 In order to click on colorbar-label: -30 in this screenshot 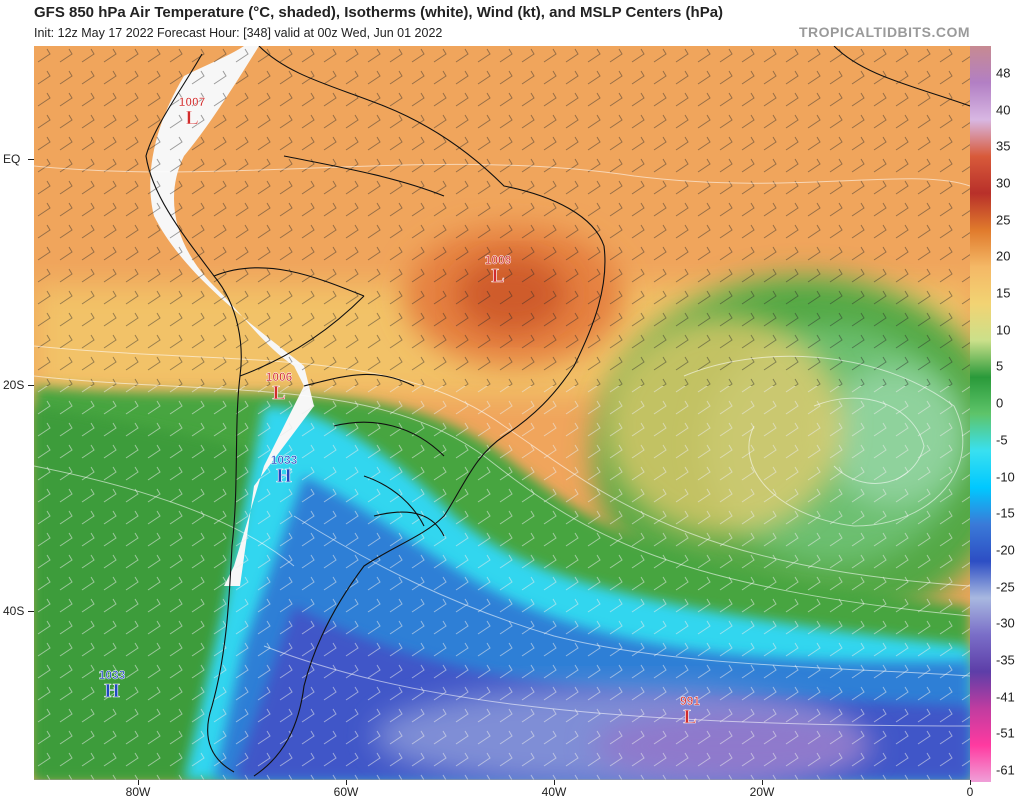, I will do `click(1005, 623)`.